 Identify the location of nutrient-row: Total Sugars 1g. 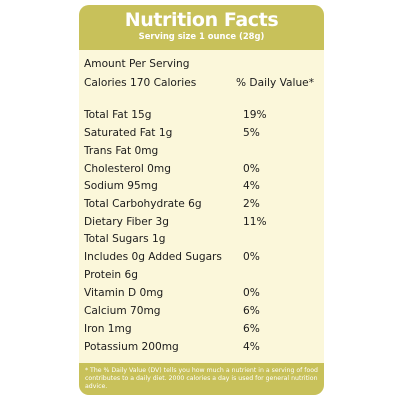
(201, 239).